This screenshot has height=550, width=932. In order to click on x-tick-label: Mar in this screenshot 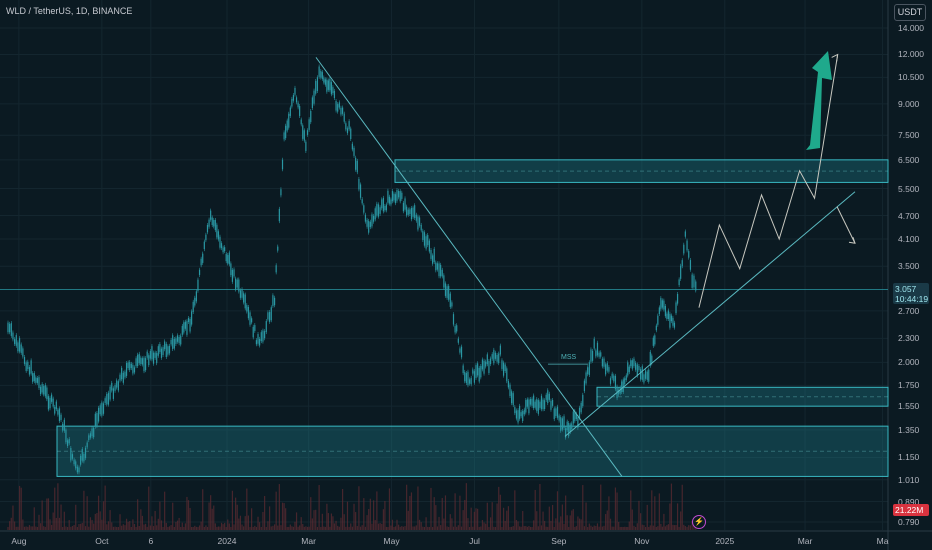, I will do `click(805, 541)`.